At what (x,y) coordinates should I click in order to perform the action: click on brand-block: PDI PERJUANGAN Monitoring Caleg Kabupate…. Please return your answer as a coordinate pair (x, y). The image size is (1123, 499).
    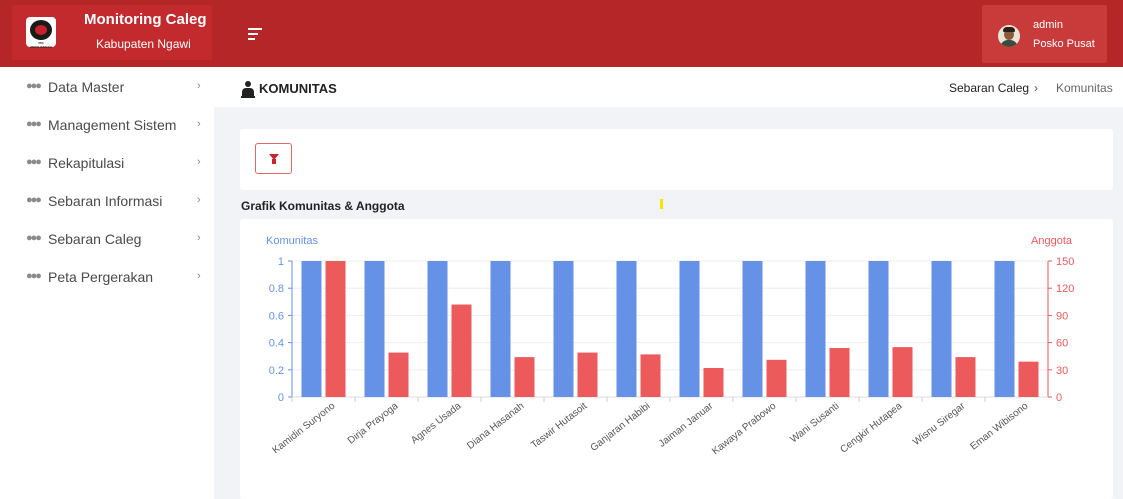
    Looking at the image, I should click on (112, 32).